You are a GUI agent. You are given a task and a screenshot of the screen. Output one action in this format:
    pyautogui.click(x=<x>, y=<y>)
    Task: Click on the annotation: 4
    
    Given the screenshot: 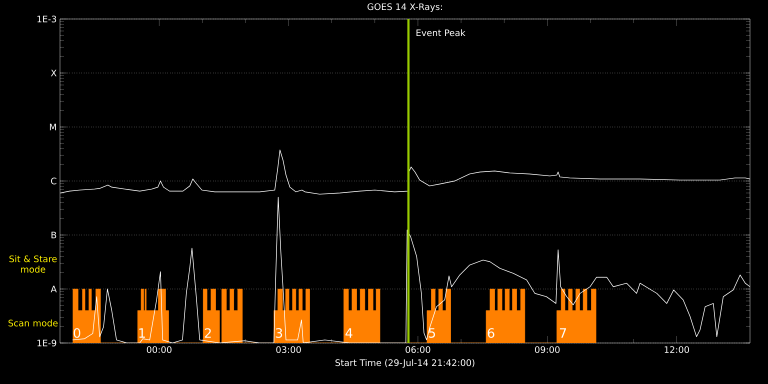 What is the action you would take?
    pyautogui.click(x=349, y=333)
    